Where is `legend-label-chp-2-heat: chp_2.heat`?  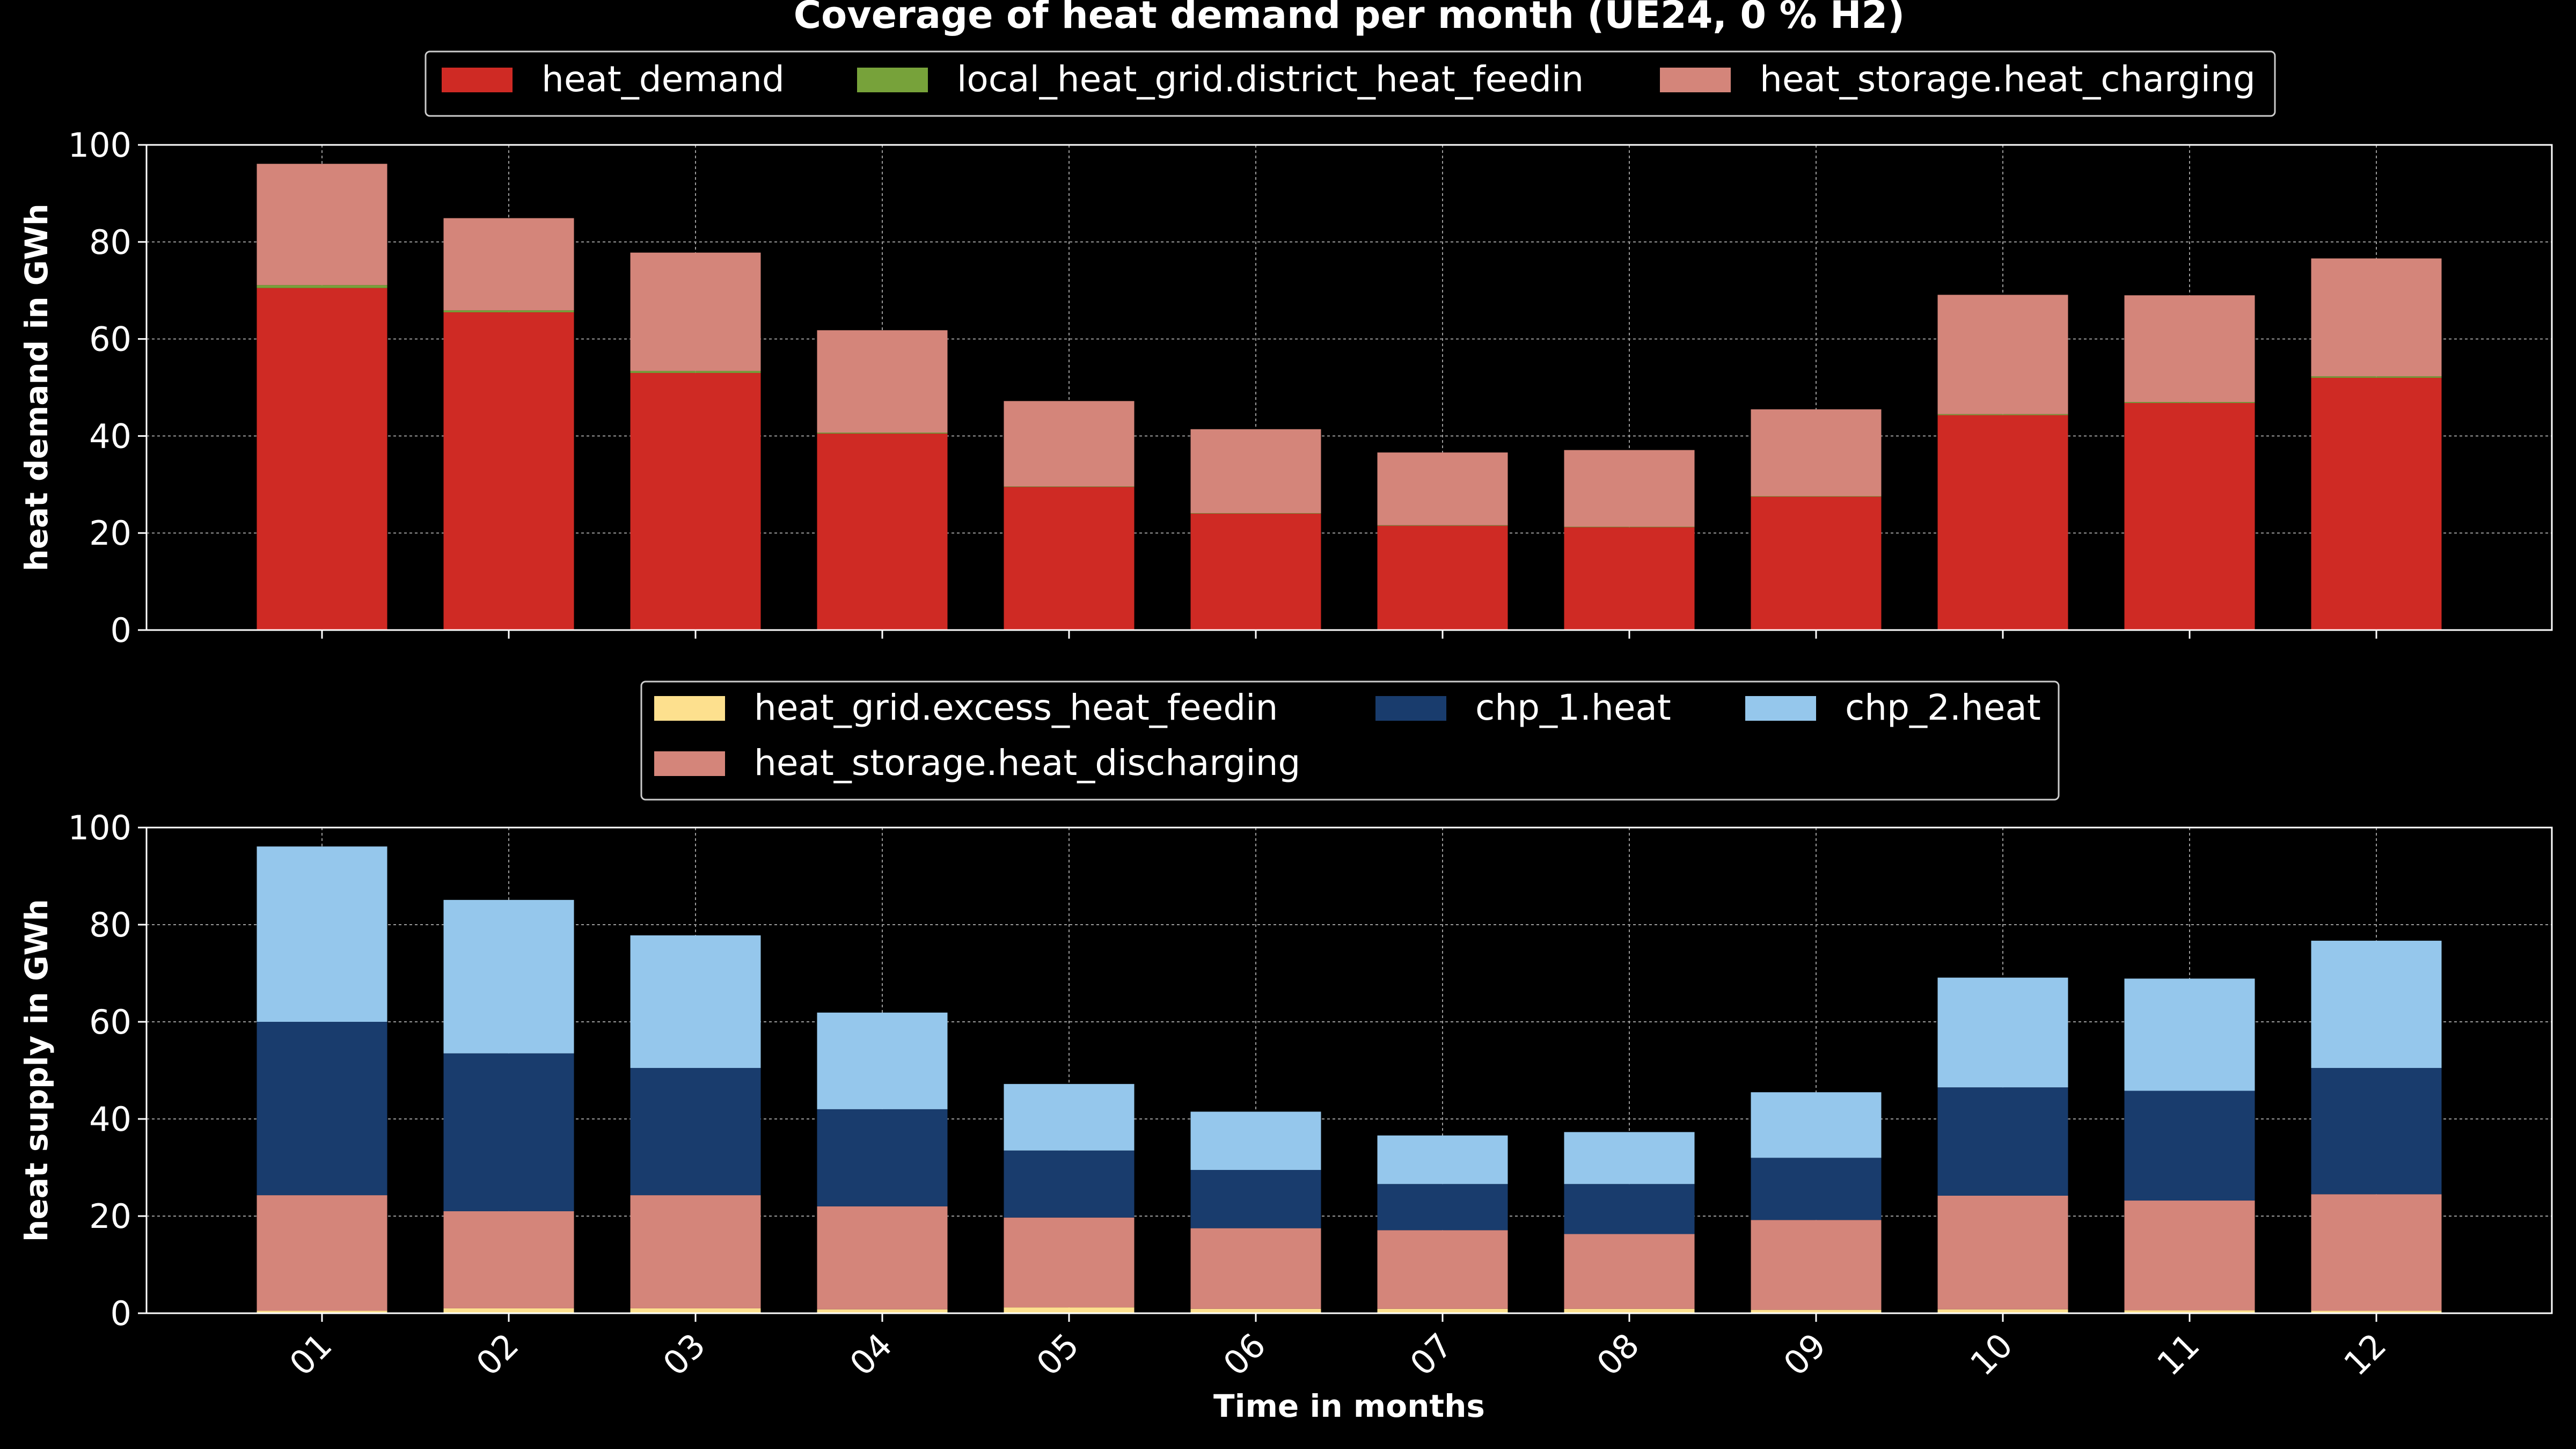
legend-label-chp-2-heat: chp_2.heat is located at coordinates (1943, 707).